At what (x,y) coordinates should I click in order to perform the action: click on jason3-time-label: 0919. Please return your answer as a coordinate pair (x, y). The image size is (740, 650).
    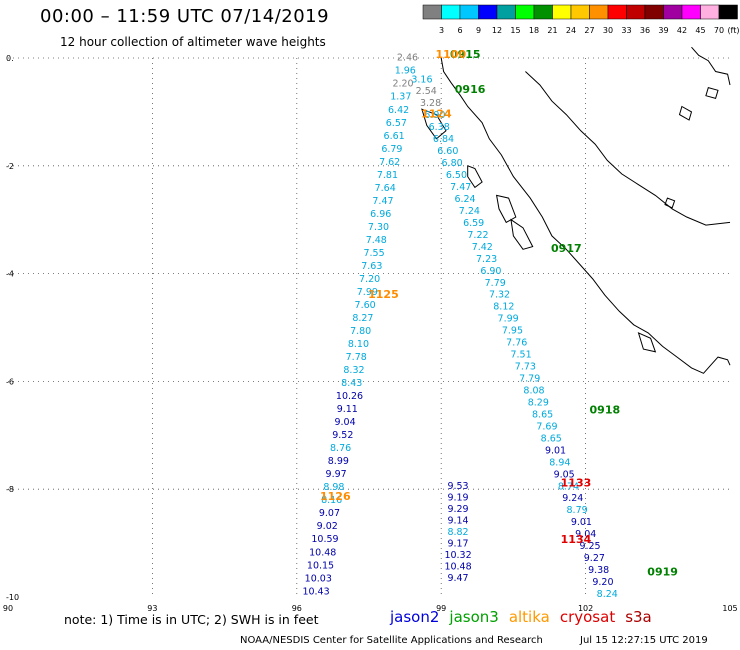
    Looking at the image, I should click on (662, 571).